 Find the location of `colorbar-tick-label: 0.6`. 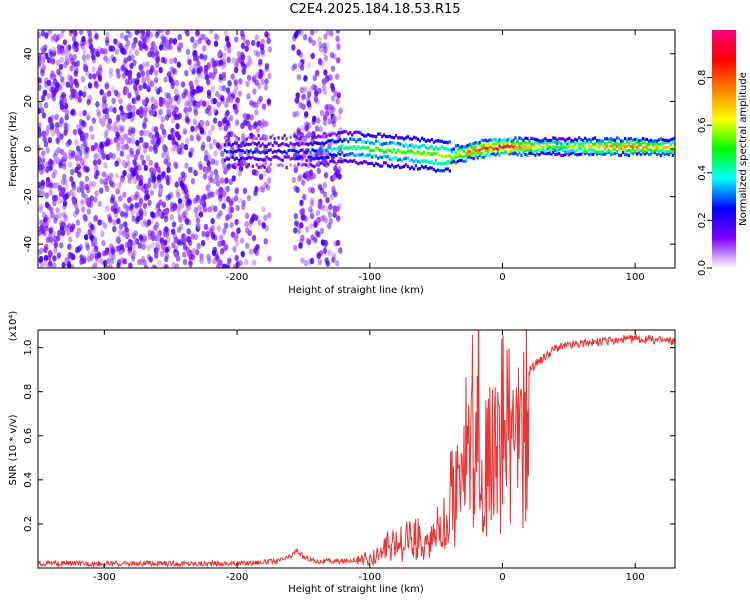

colorbar-tick-label: 0.6 is located at coordinates (702, 125).